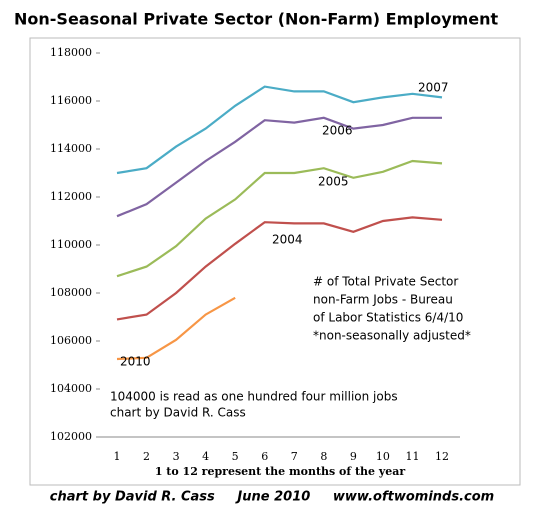 The height and width of the screenshot is (520, 545). Describe the element at coordinates (71, 148) in the screenshot. I see `y-tick-label: 114000` at that location.